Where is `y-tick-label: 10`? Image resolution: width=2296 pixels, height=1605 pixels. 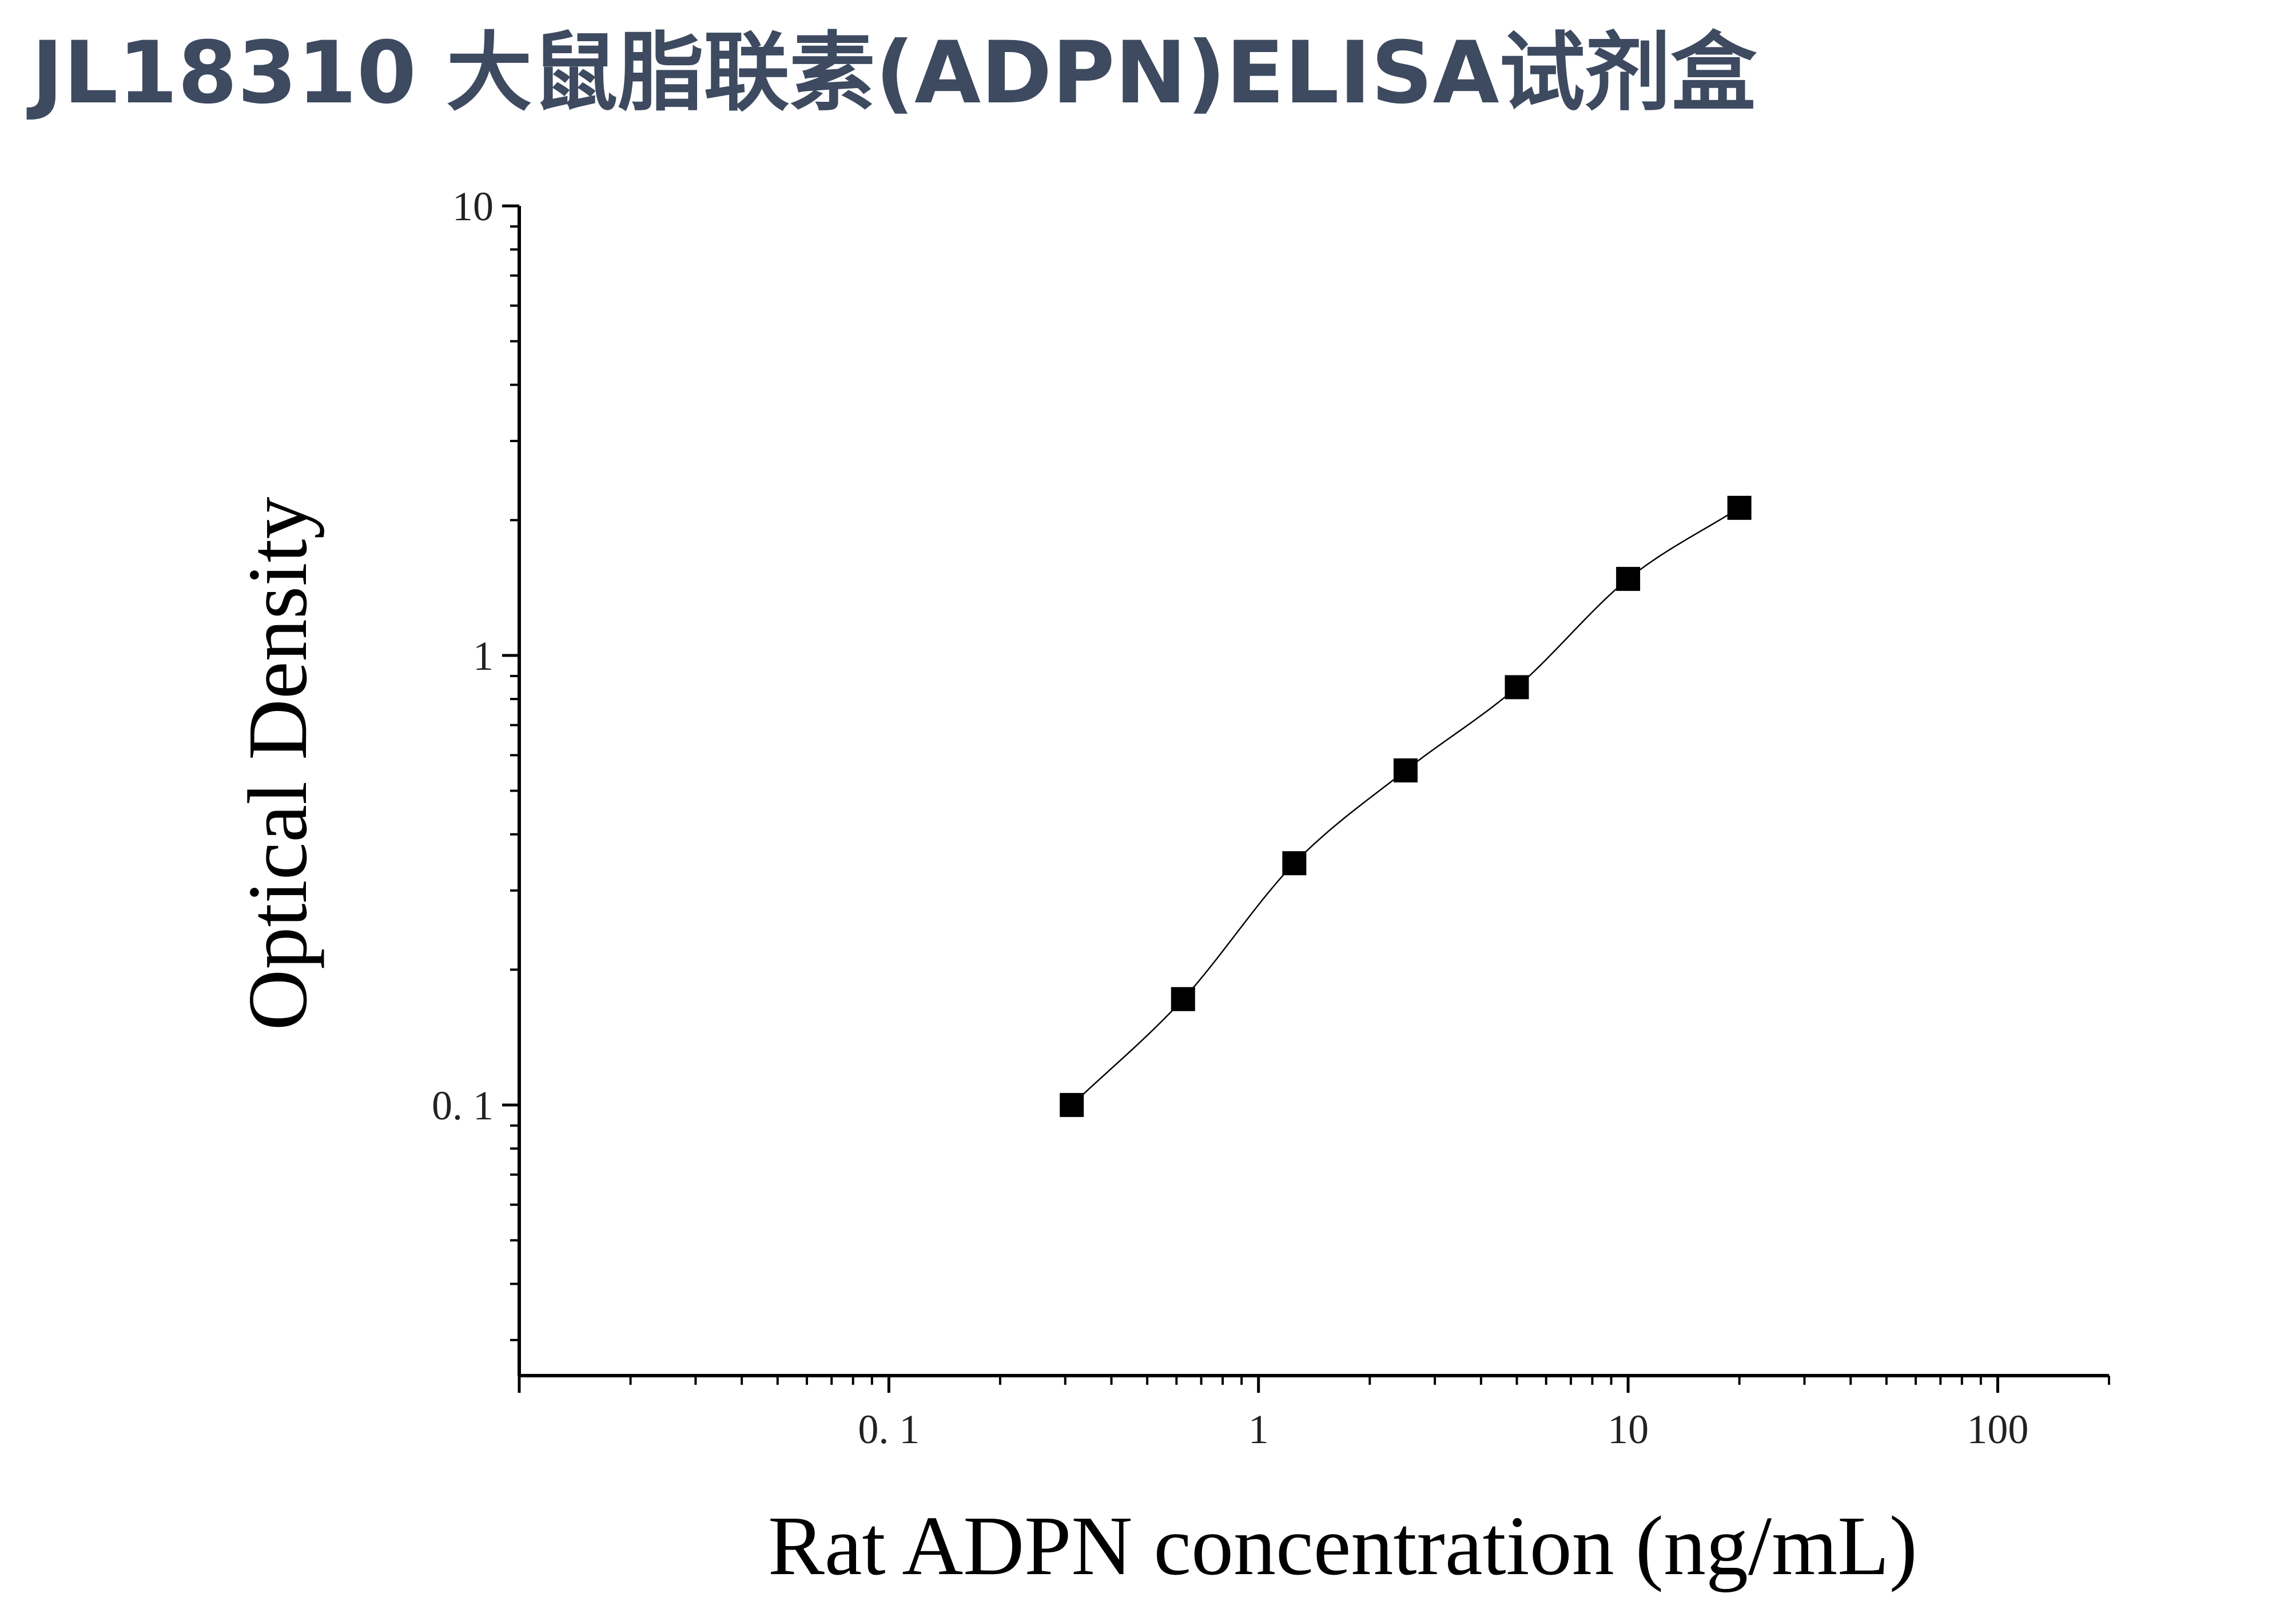
y-tick-label: 10 is located at coordinates (473, 206).